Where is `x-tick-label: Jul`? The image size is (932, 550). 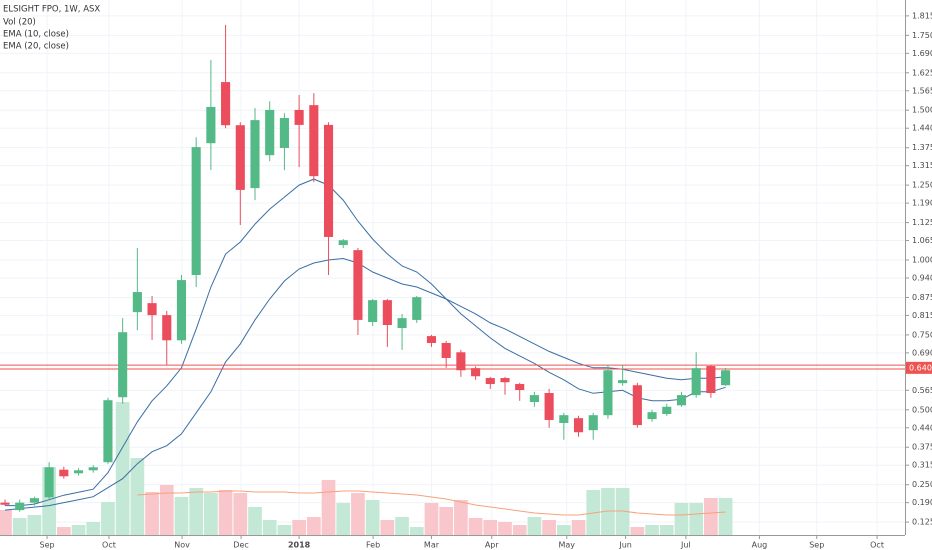
x-tick-label: Jul is located at coordinates (685, 545).